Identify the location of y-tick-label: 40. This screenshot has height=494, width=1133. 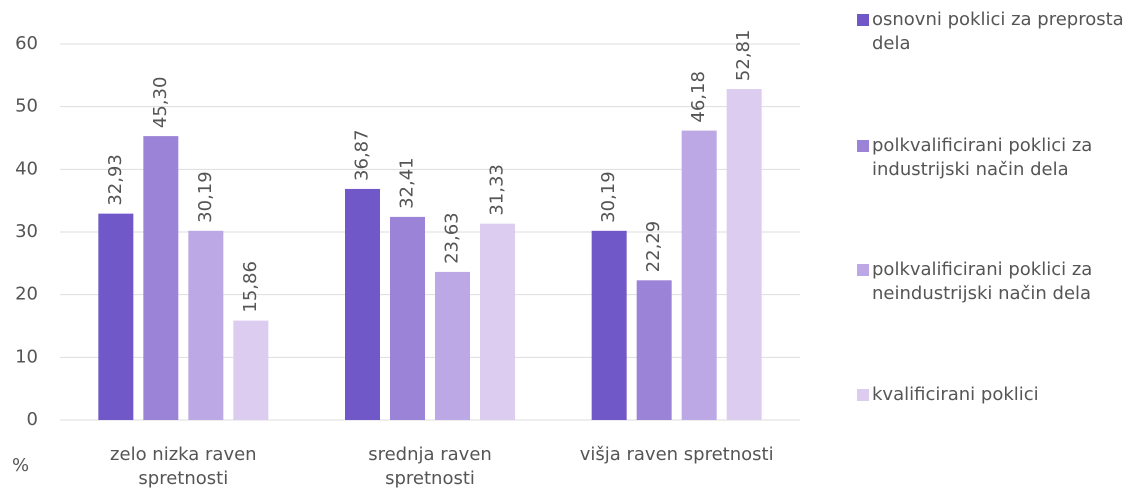
(26, 168).